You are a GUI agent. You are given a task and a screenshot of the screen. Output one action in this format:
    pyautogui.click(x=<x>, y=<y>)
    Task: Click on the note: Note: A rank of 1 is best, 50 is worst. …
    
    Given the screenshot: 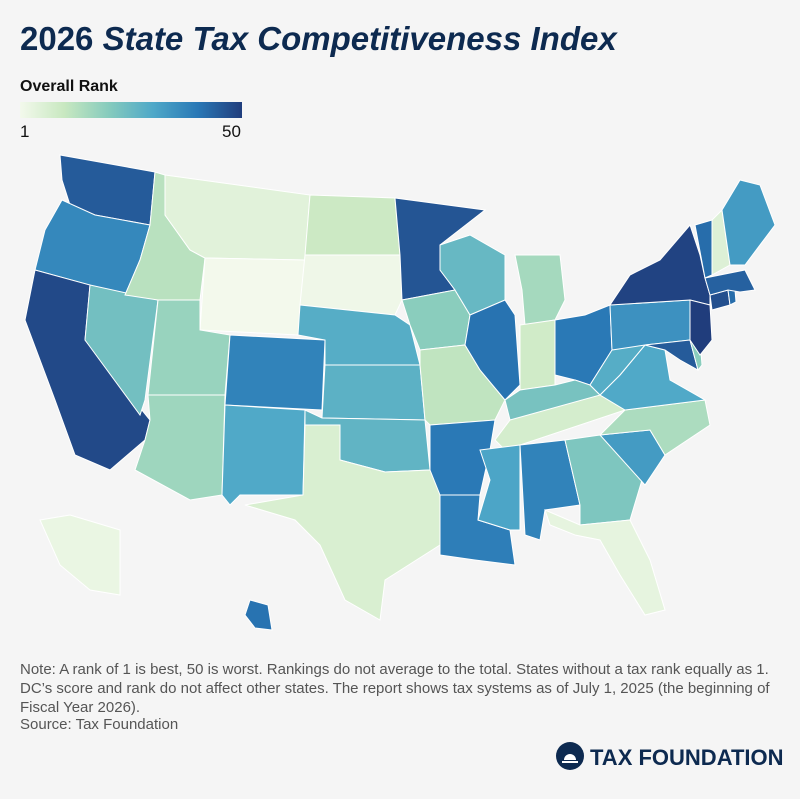 What is the action you would take?
    pyautogui.click(x=395, y=688)
    